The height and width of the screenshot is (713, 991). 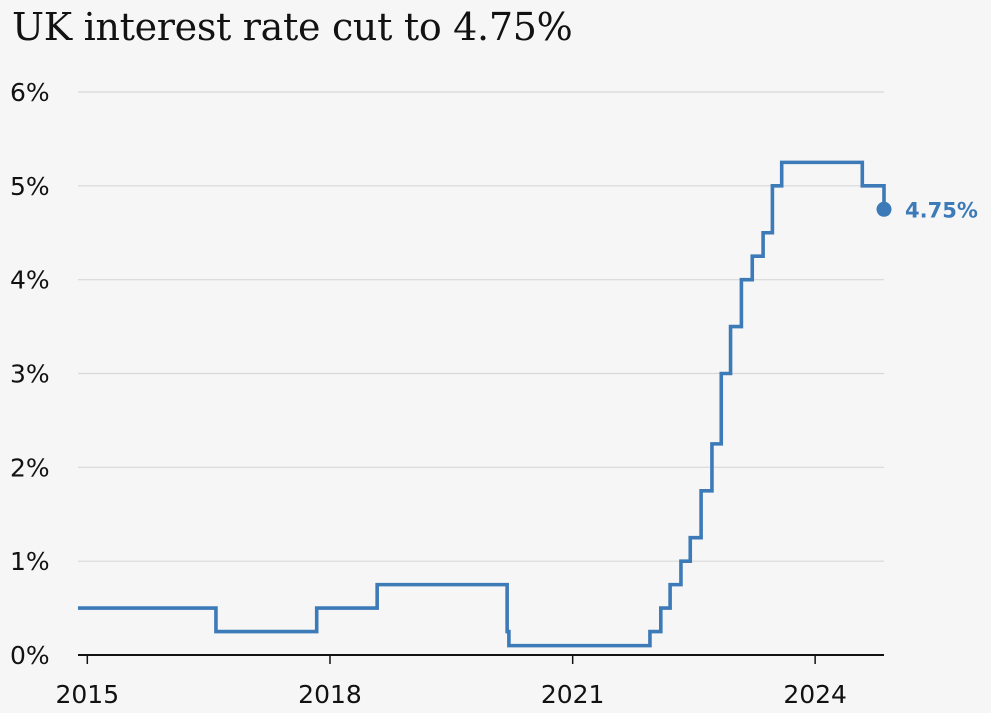 I want to click on y-axis-labels: 0% 1% 2% 3% 4% 5% 6%, so click(x=30, y=374).